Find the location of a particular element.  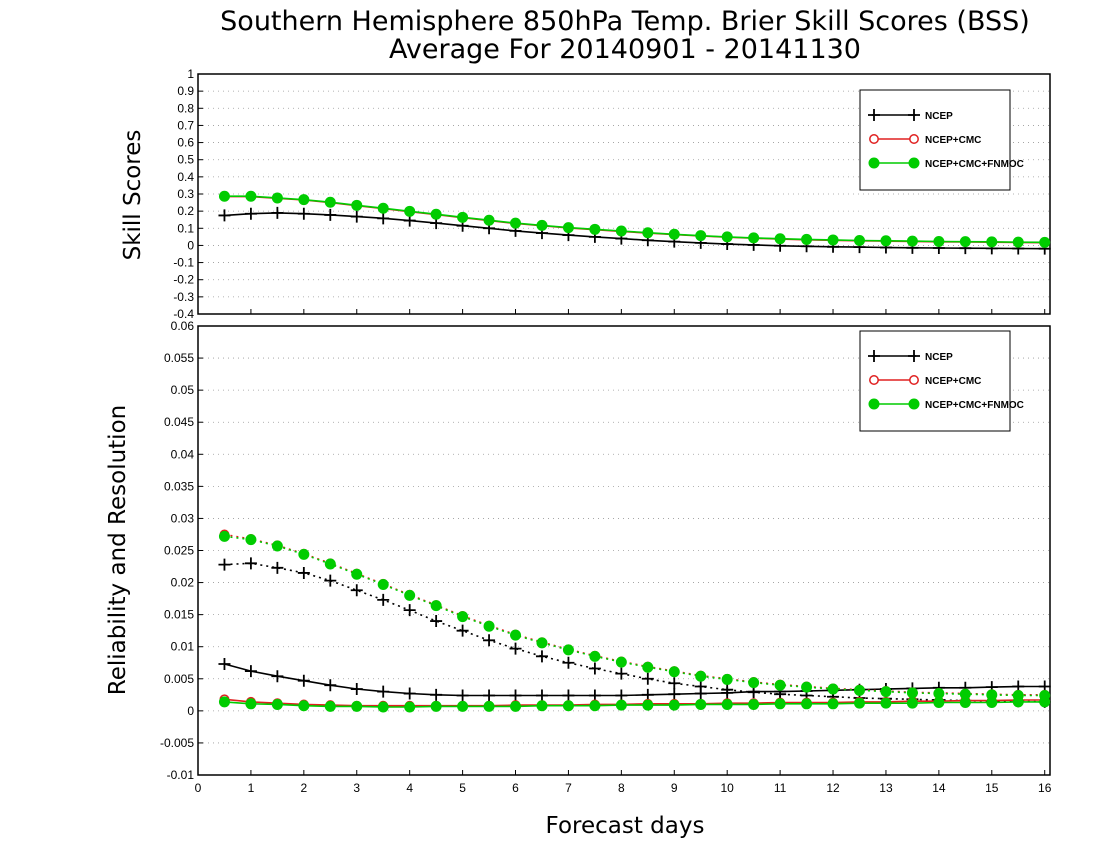

y-tick-label: -0.005 is located at coordinates (177, 743).